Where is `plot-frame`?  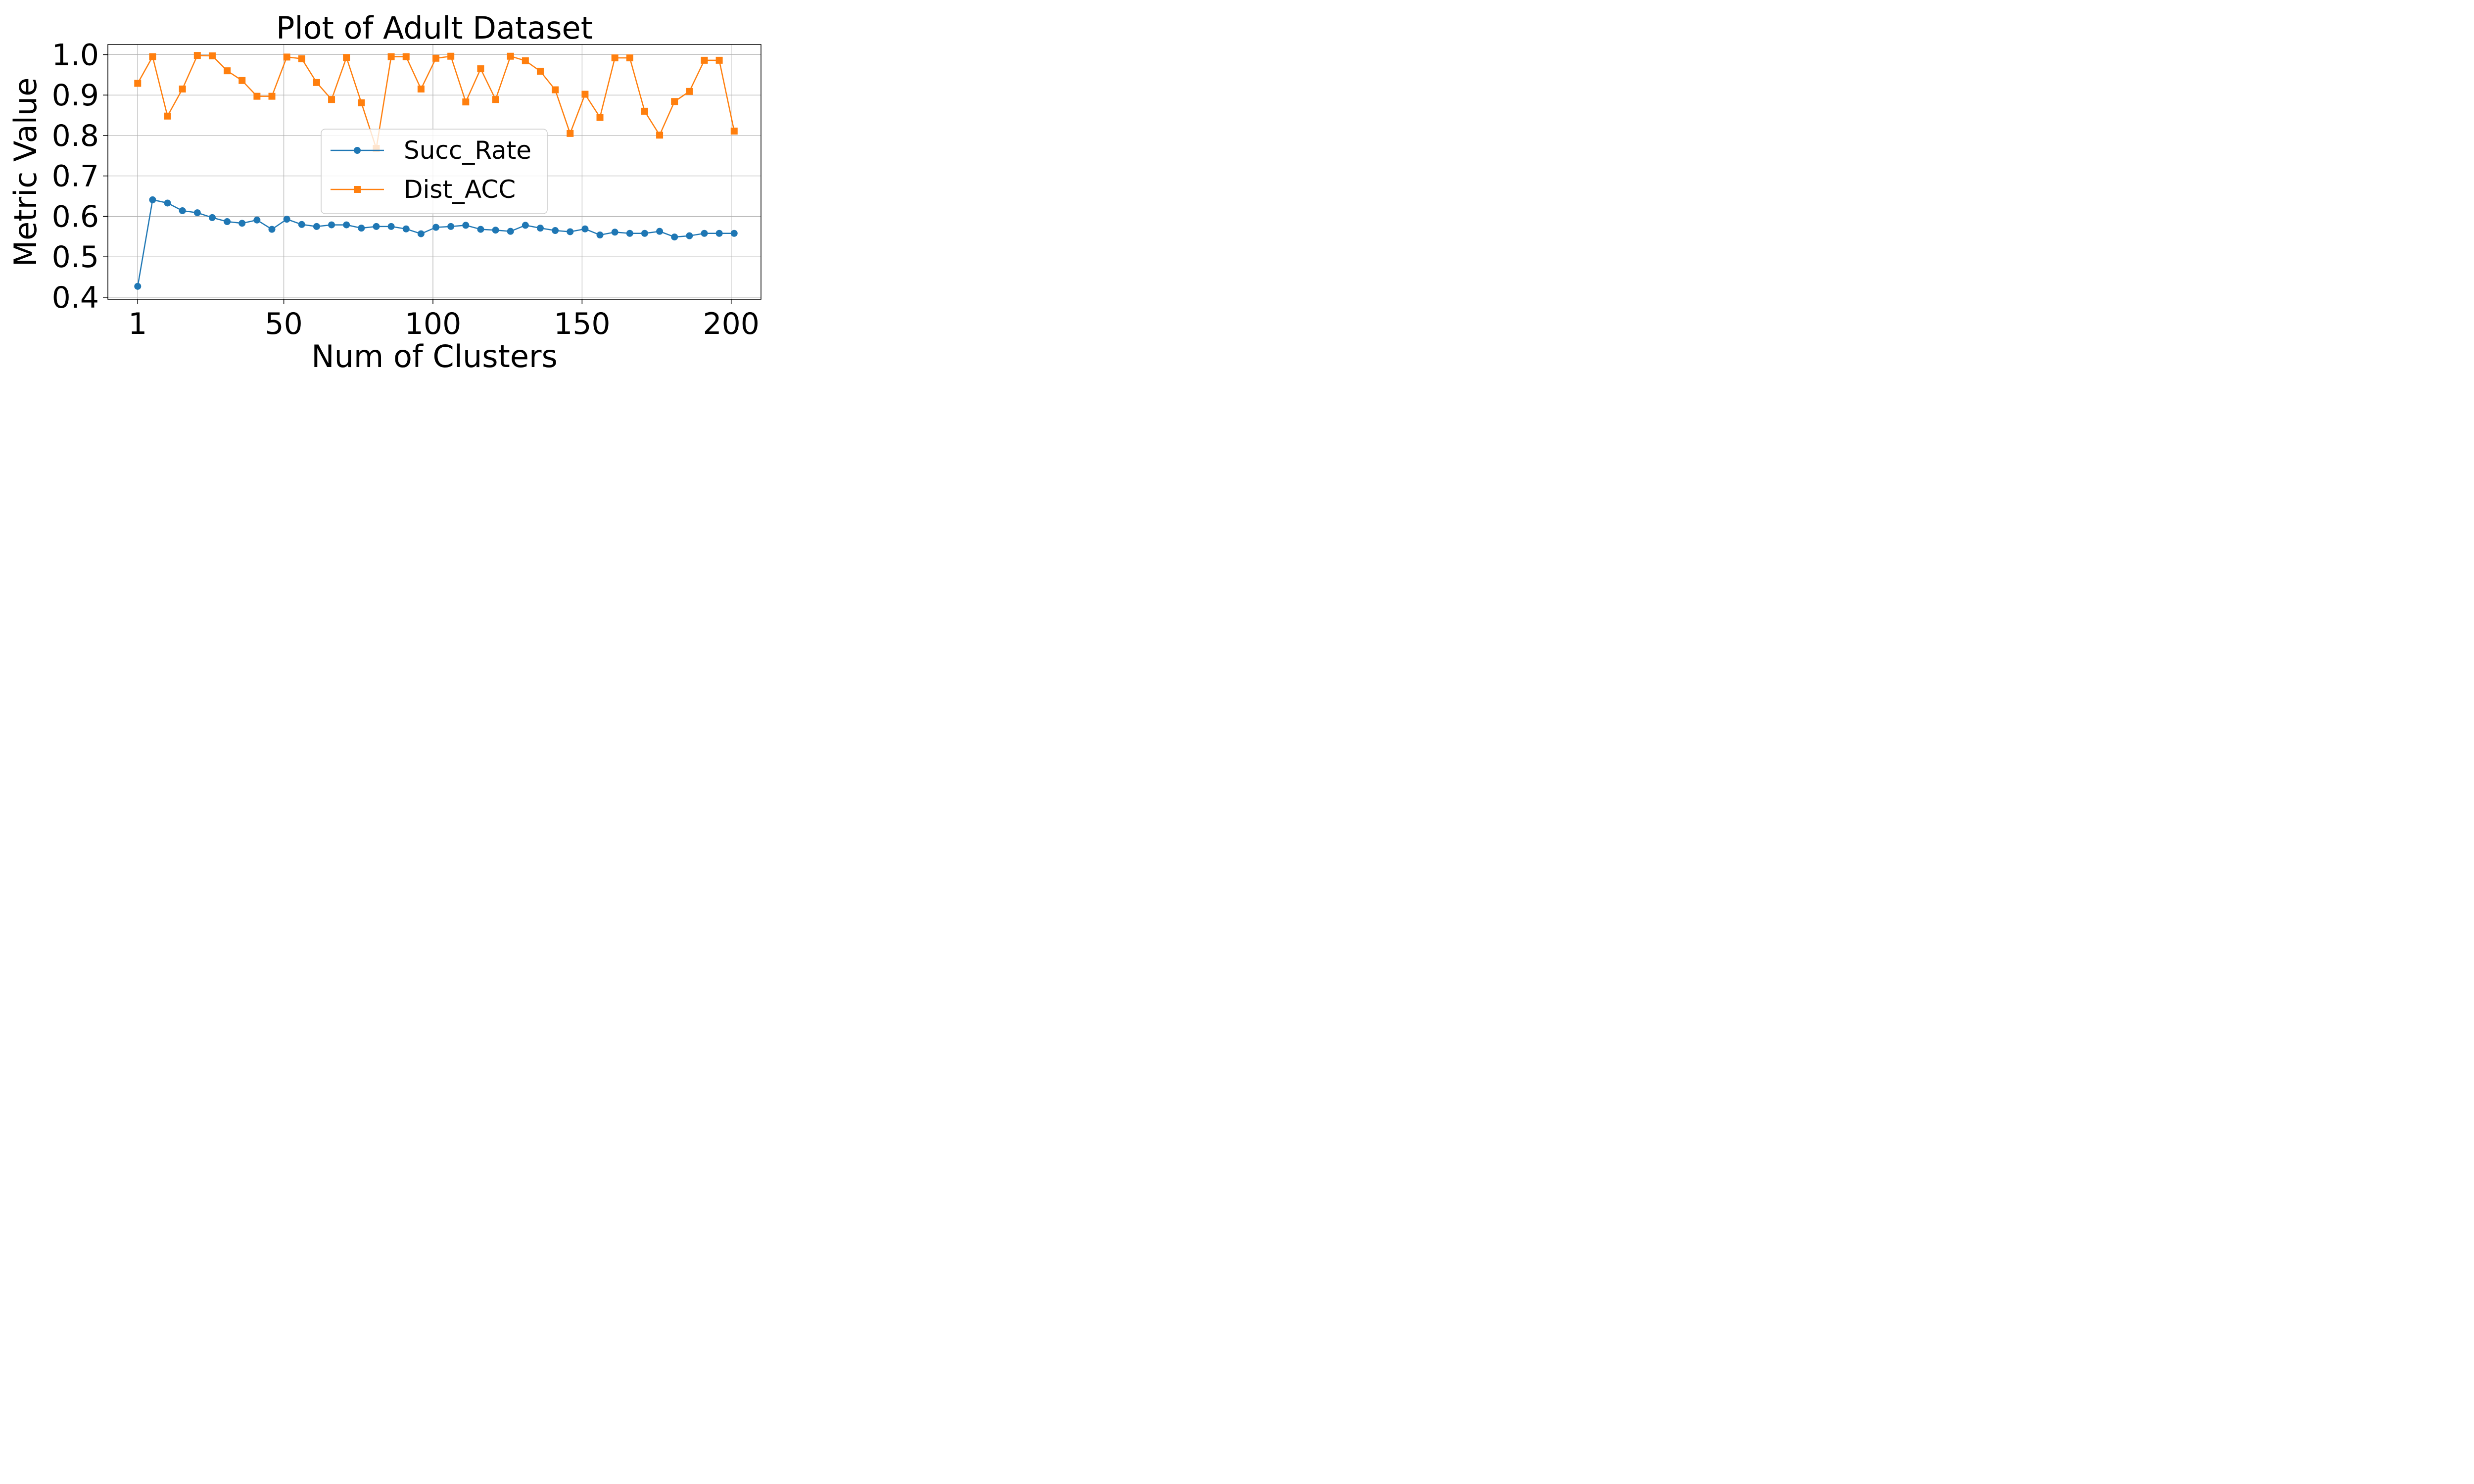
plot-frame is located at coordinates (434, 172).